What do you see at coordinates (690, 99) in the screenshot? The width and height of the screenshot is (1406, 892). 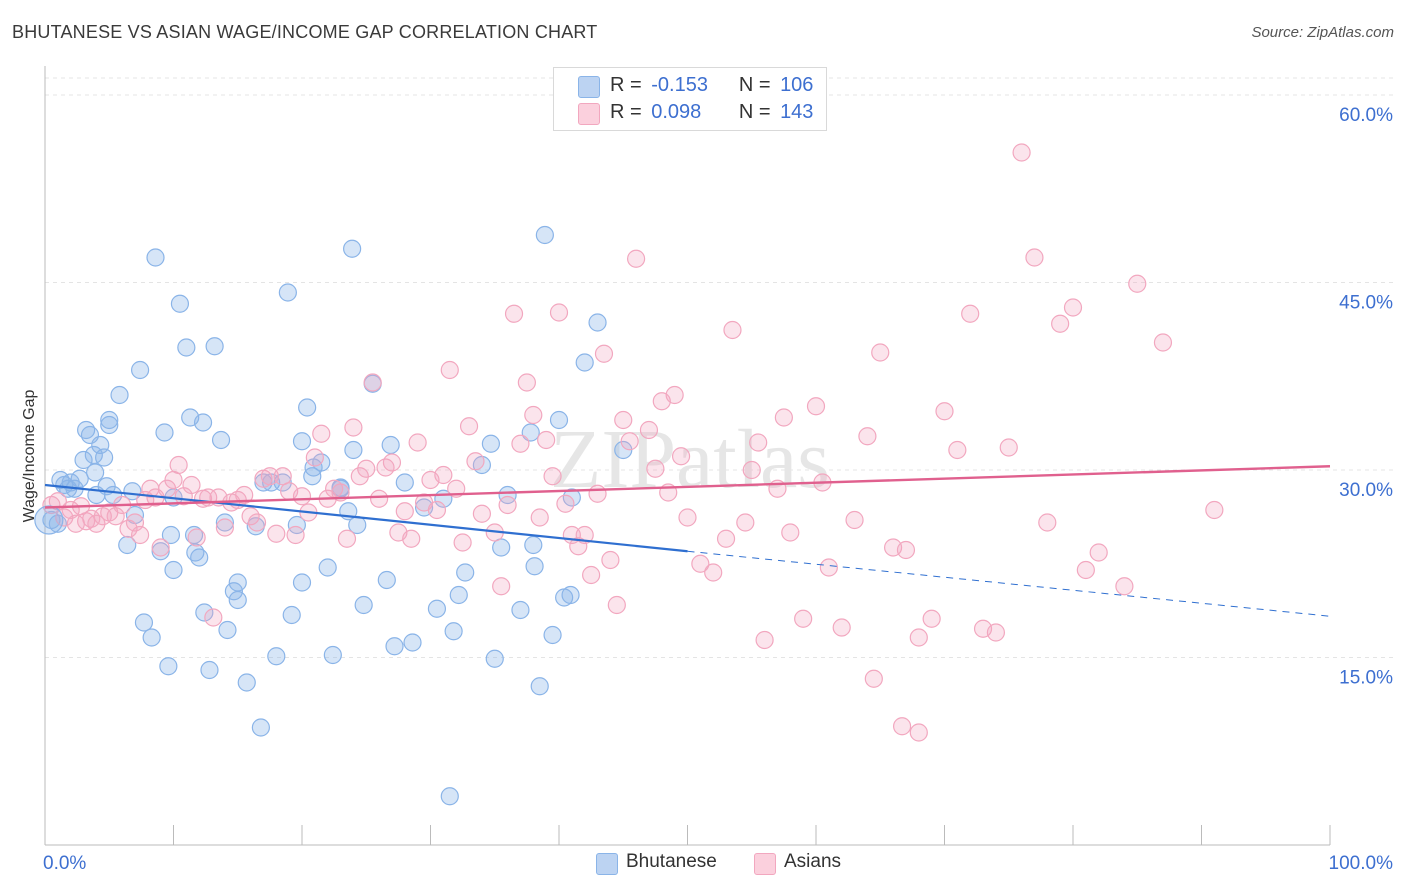 I see `legend-box: R = -0.153 N = 106 R = 0.098 N = 143` at bounding box center [690, 99].